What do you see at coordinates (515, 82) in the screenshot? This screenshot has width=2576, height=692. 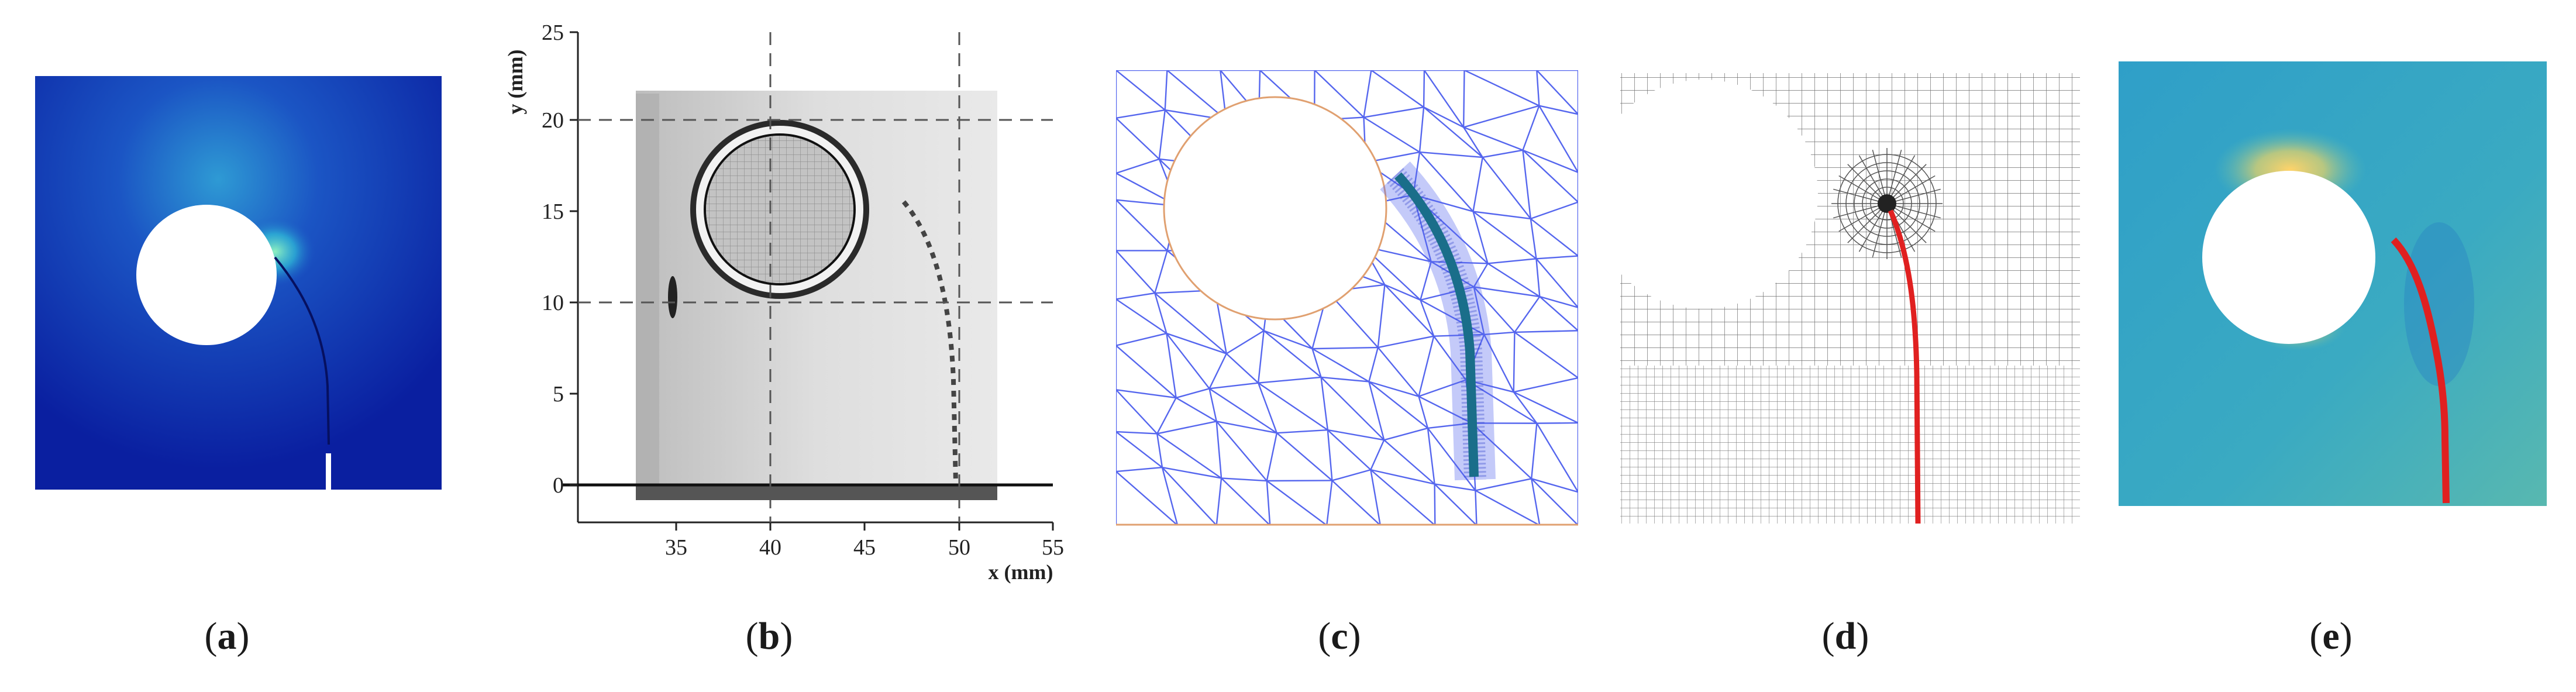 I see `panel-b-y-label: y (mm)` at bounding box center [515, 82].